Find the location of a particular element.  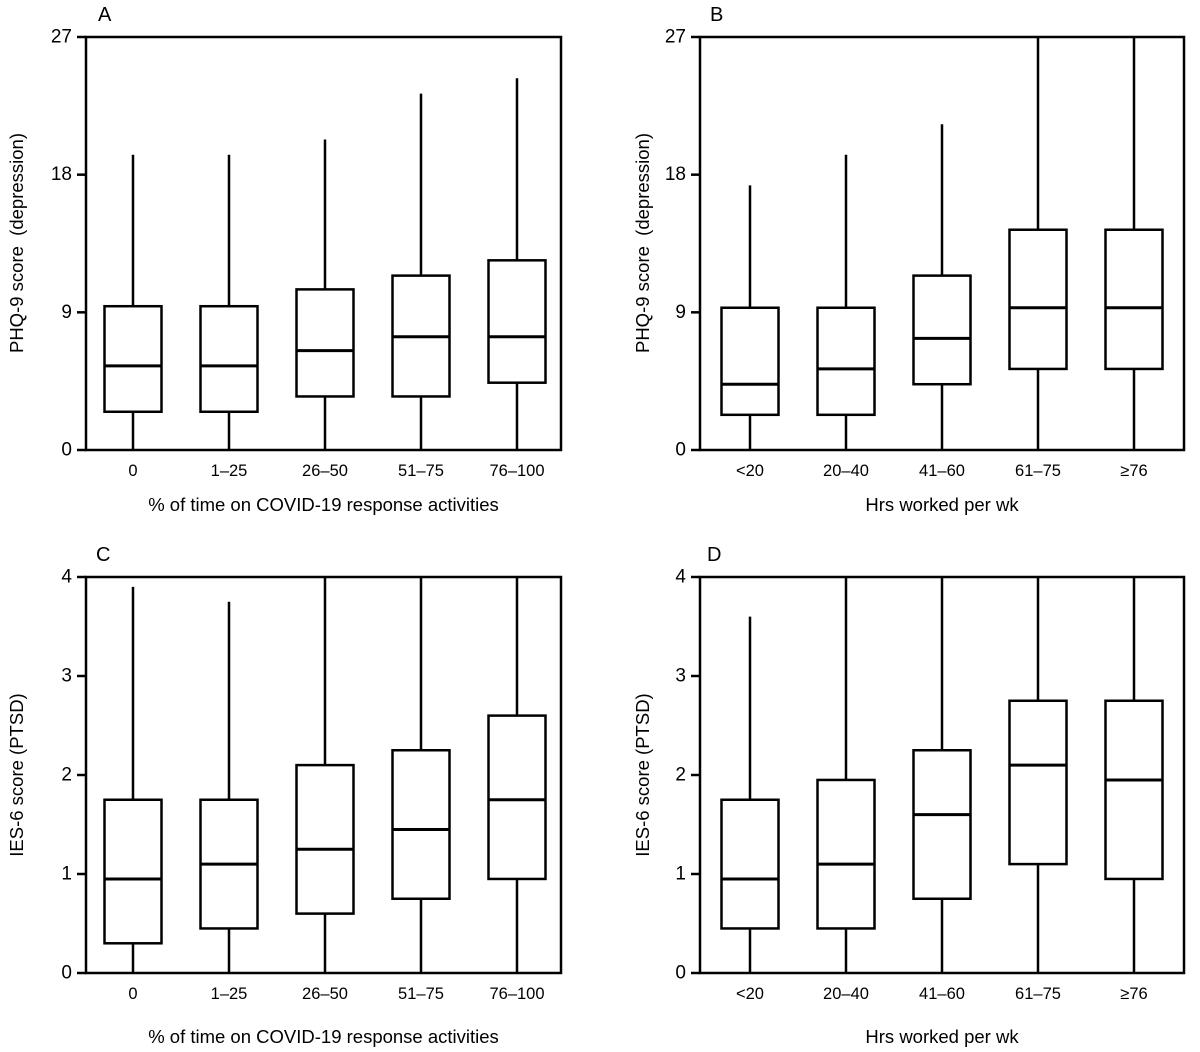

category-label-d: 20–40 is located at coordinates (846, 994).